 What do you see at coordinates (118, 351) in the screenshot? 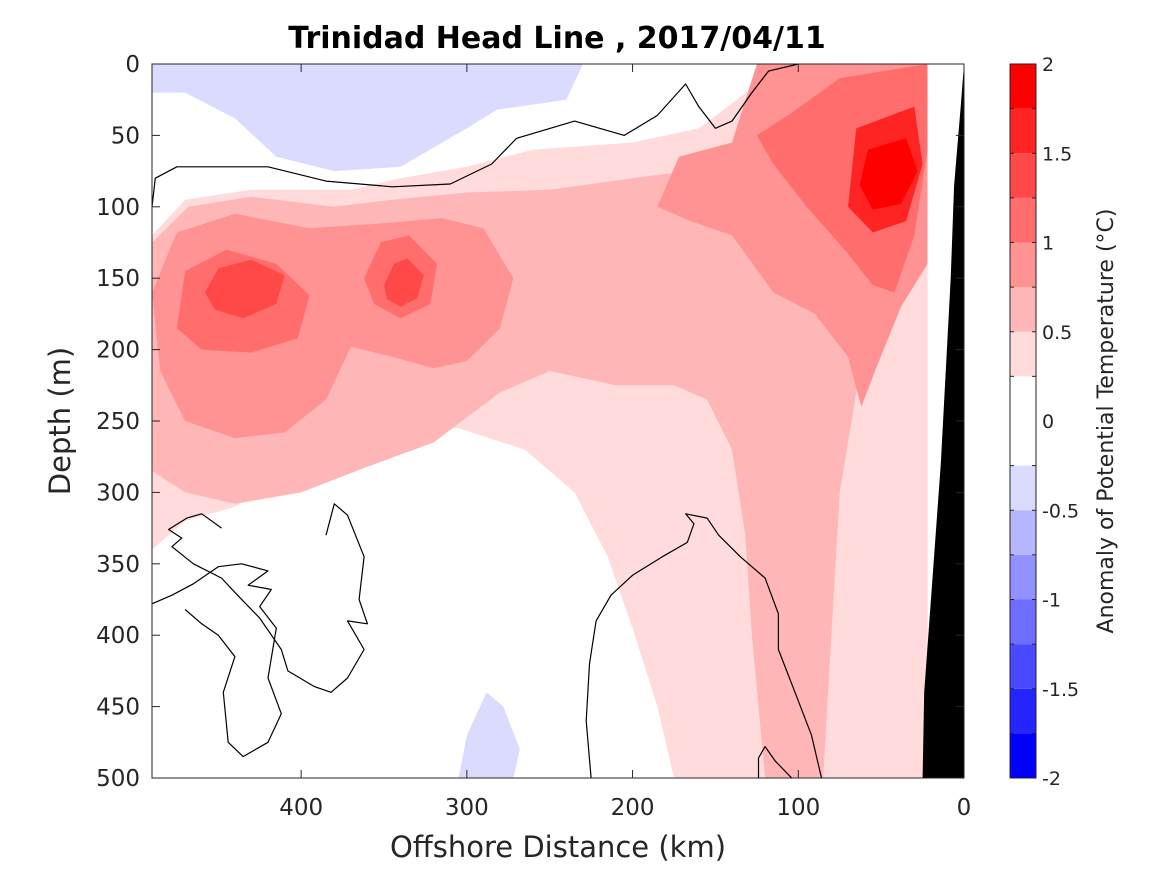
I see `y-tick-label: 200` at bounding box center [118, 351].